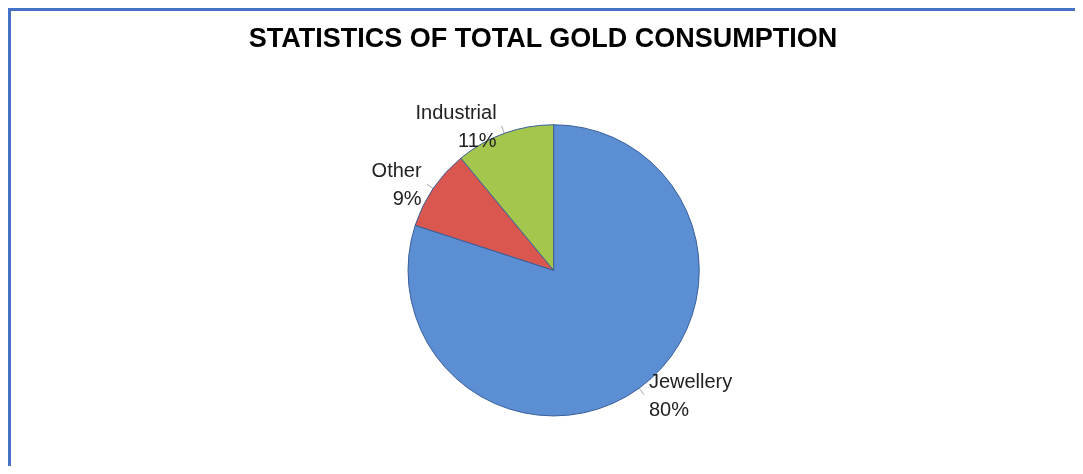  Describe the element at coordinates (407, 198) in the screenshot. I see `data-label: 9%` at that location.